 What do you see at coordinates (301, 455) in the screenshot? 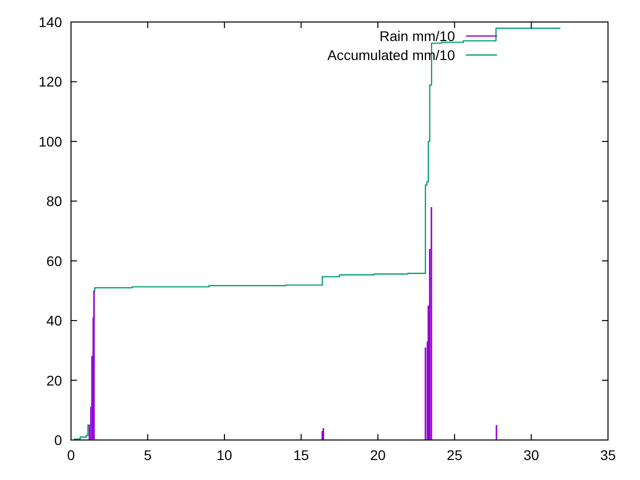
I see `x-tick-label: 15` at bounding box center [301, 455].